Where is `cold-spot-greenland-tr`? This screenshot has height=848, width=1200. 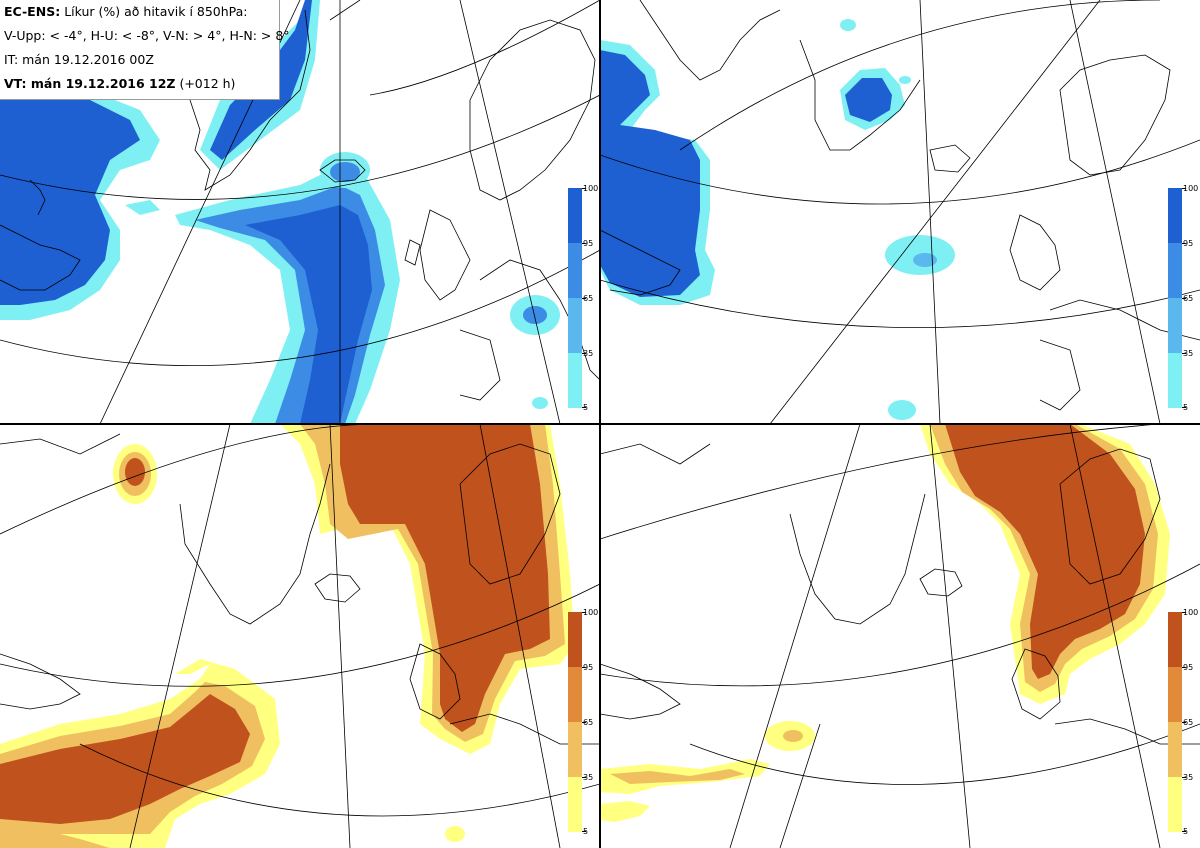 cold-spot-greenland-tr is located at coordinates (875, 74).